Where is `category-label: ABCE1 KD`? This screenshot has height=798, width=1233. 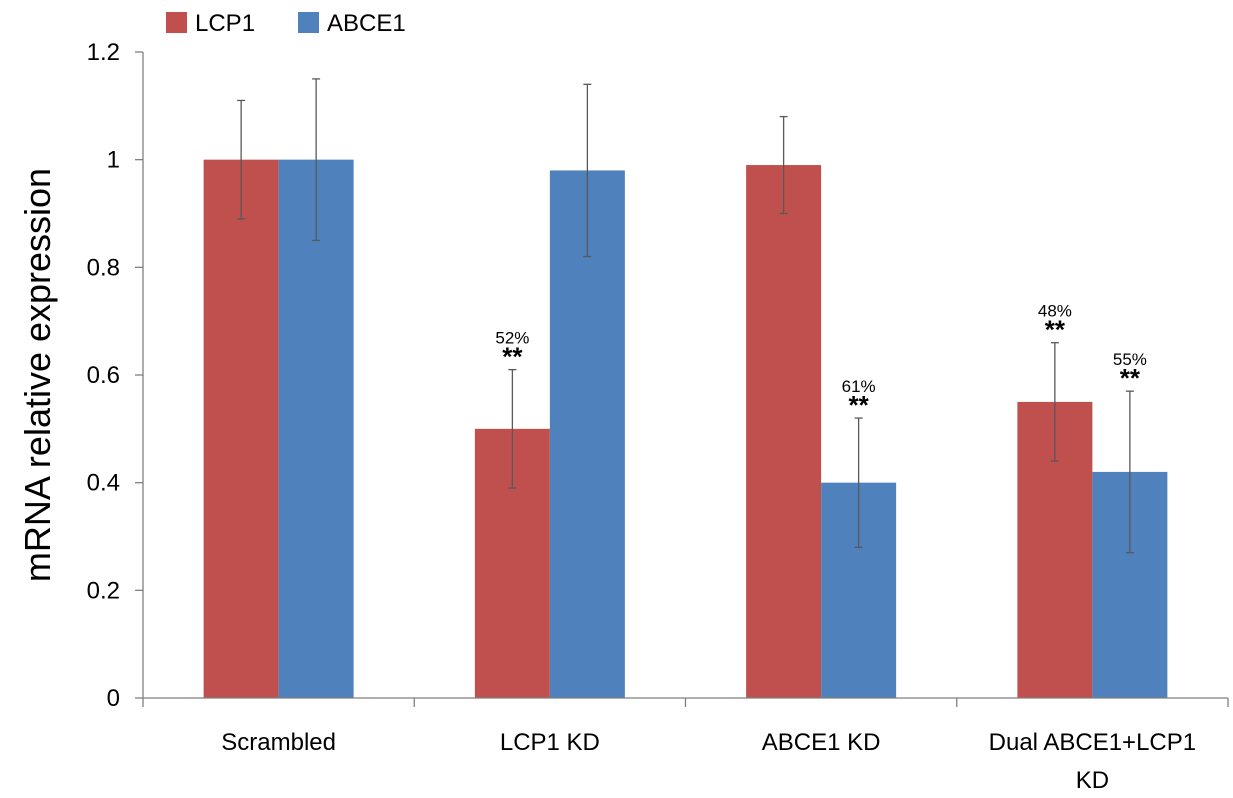 category-label: ABCE1 KD is located at coordinates (821, 742).